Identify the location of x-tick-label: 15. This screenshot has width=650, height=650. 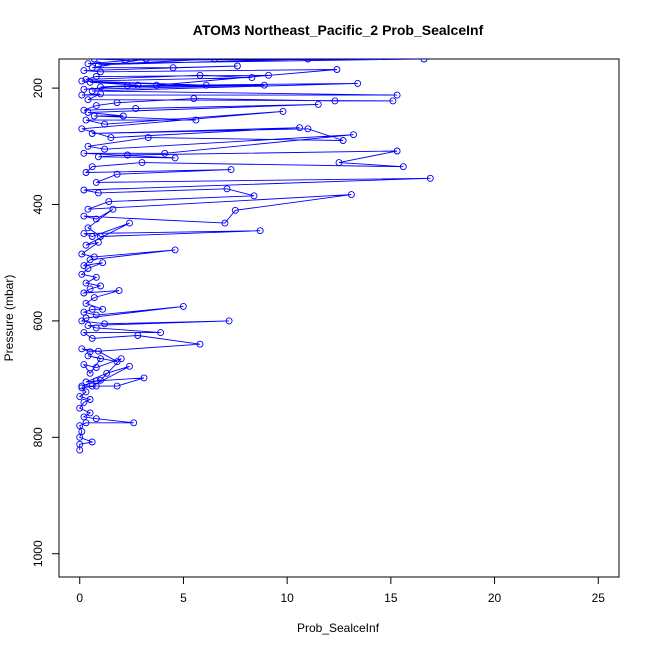
(391, 598).